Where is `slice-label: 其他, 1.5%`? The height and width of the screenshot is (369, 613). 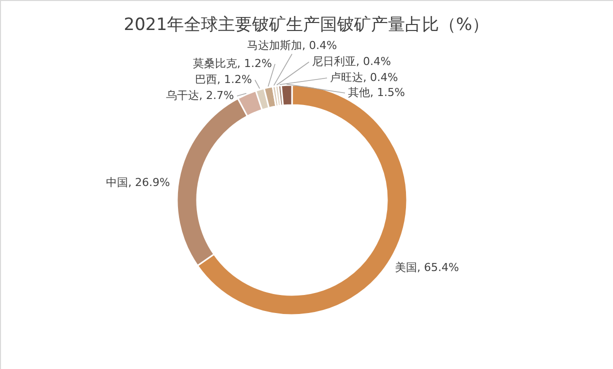
slice-label: 其他, 1.5% is located at coordinates (376, 92).